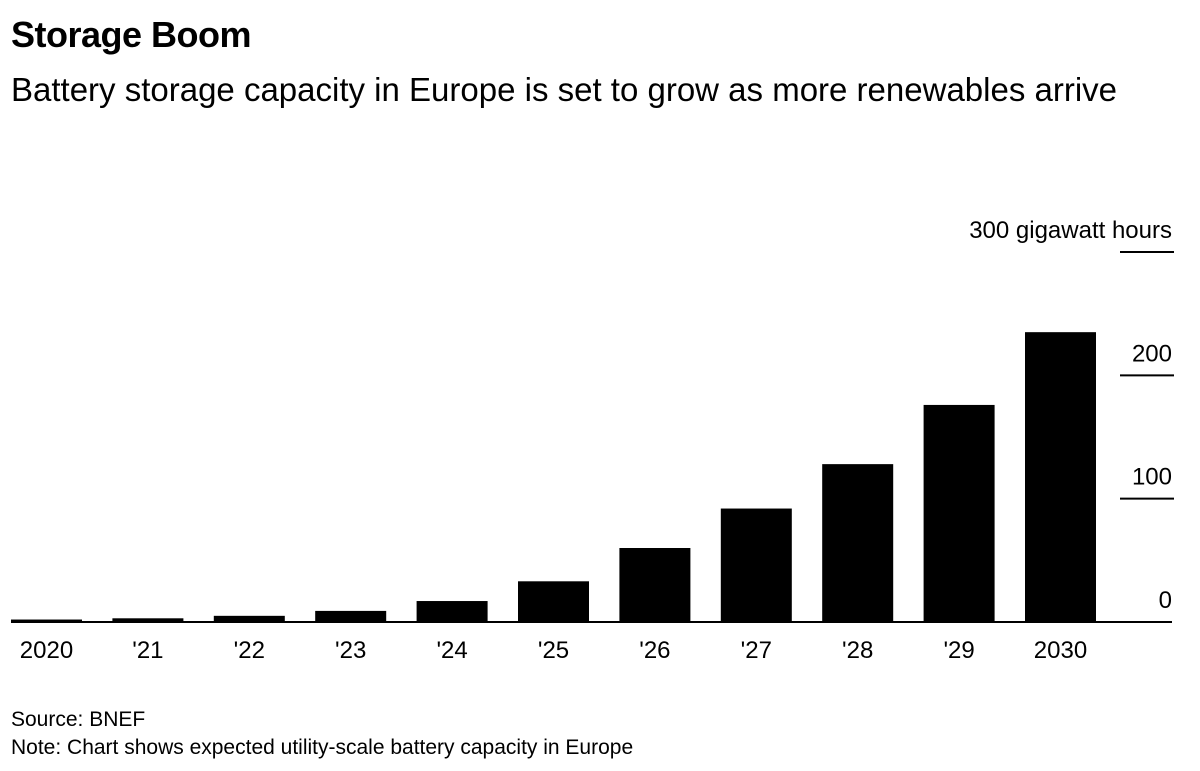 This screenshot has height=771, width=1200. What do you see at coordinates (857, 650) in the screenshot?
I see `x-tick-label-8: '28` at bounding box center [857, 650].